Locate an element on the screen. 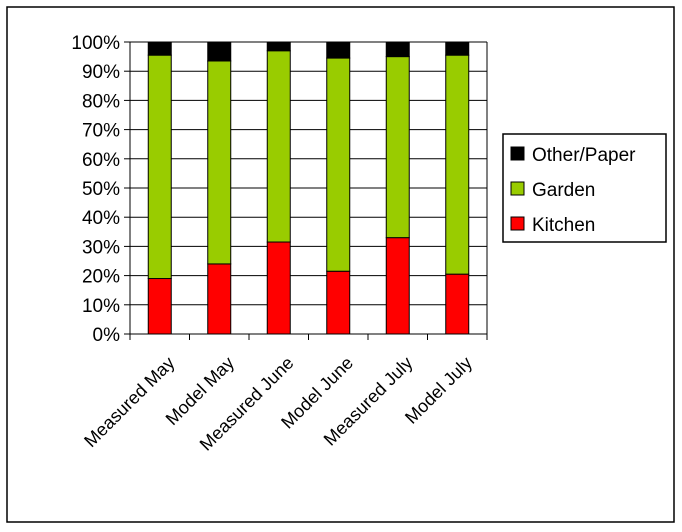 This screenshot has height=532, width=682. bar-garden-model-may is located at coordinates (219, 162).